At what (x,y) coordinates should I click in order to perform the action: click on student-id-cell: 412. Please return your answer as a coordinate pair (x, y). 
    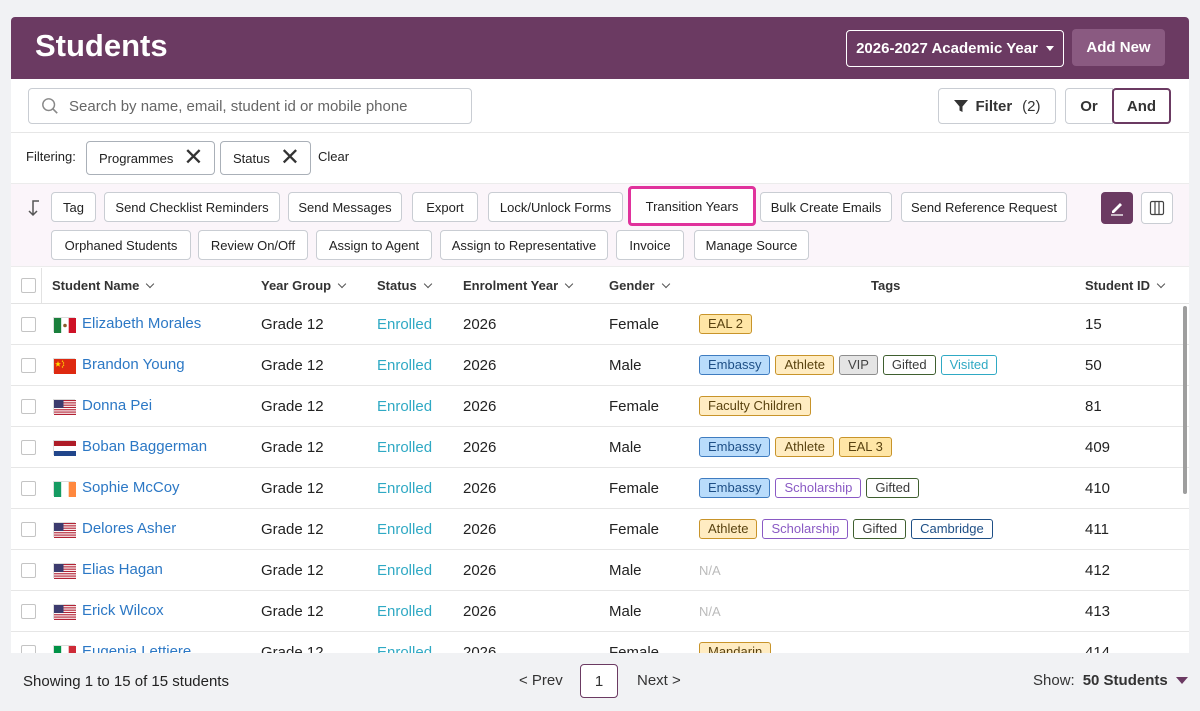
    Looking at the image, I should click on (1098, 570).